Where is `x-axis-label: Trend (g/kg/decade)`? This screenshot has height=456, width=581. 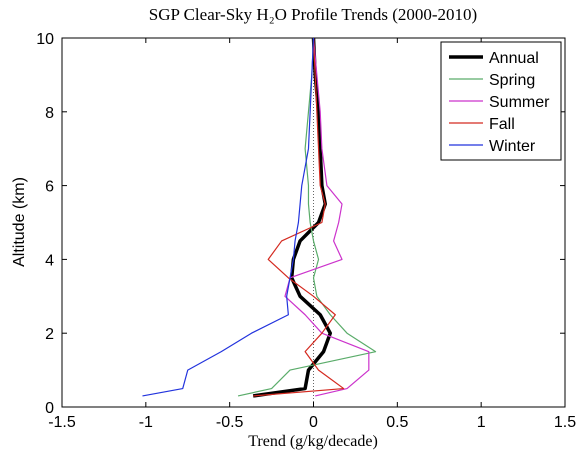 x-axis-label: Trend (g/kg/decade) is located at coordinates (313, 441).